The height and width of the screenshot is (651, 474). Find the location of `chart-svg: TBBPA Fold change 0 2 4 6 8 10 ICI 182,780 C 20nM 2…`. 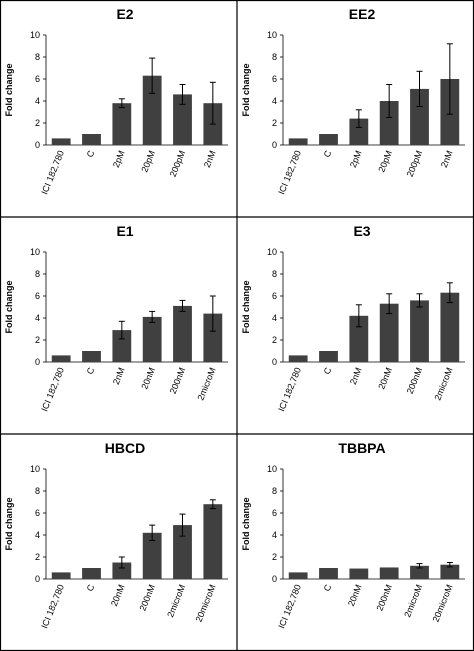

chart-svg: TBBPA Fold change 0 2 4 6 8 10 ICI 182,780 C 20nM 2… is located at coordinates (353, 535).